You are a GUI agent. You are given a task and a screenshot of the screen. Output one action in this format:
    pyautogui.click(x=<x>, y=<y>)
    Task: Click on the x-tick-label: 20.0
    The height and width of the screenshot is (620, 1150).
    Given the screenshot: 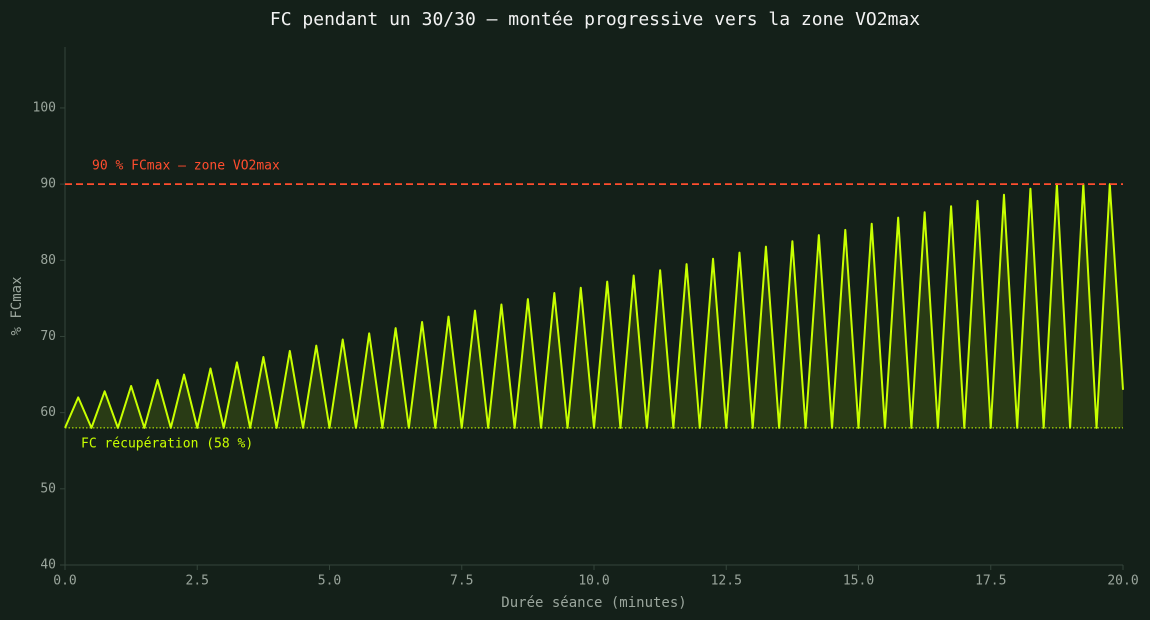 What is the action you would take?
    pyautogui.click(x=1122, y=581)
    